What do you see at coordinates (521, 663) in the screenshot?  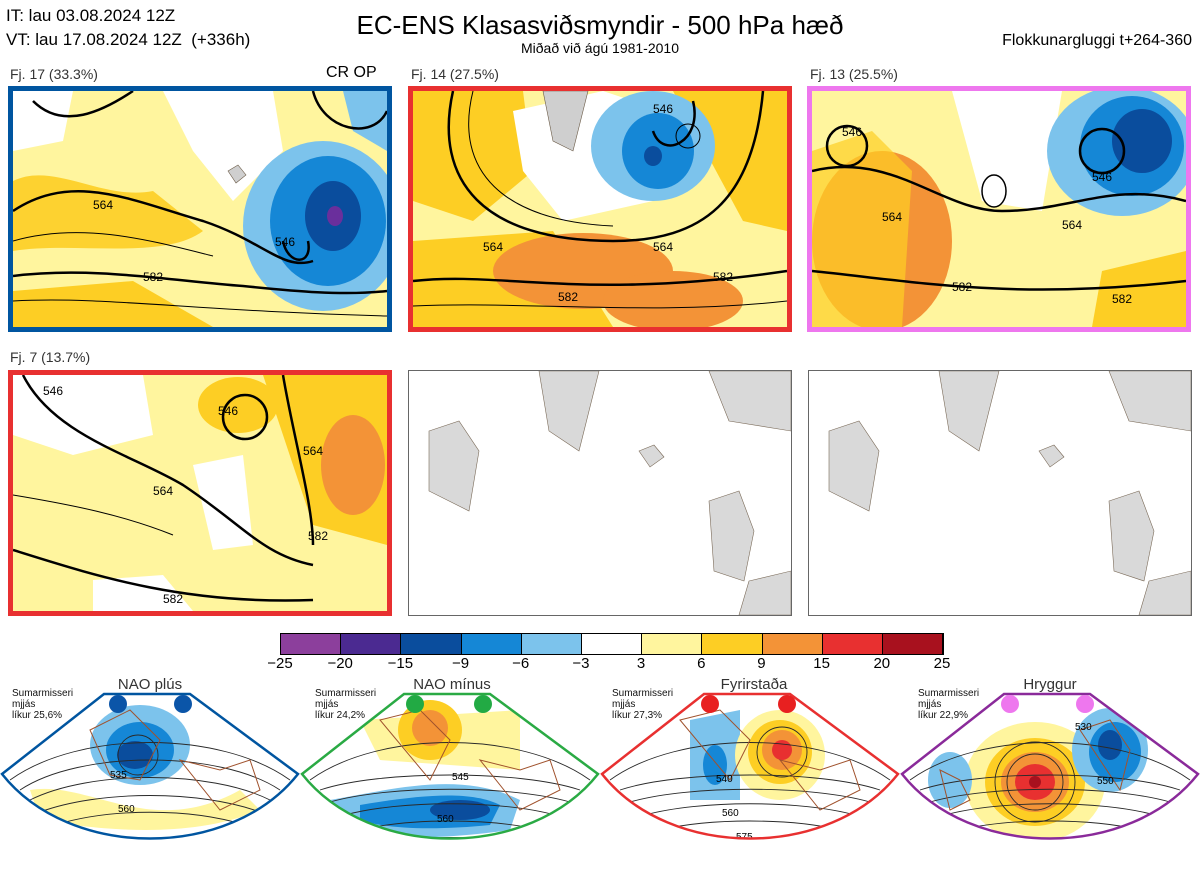 I see `colorbar-tick-label: −6` at bounding box center [521, 663].